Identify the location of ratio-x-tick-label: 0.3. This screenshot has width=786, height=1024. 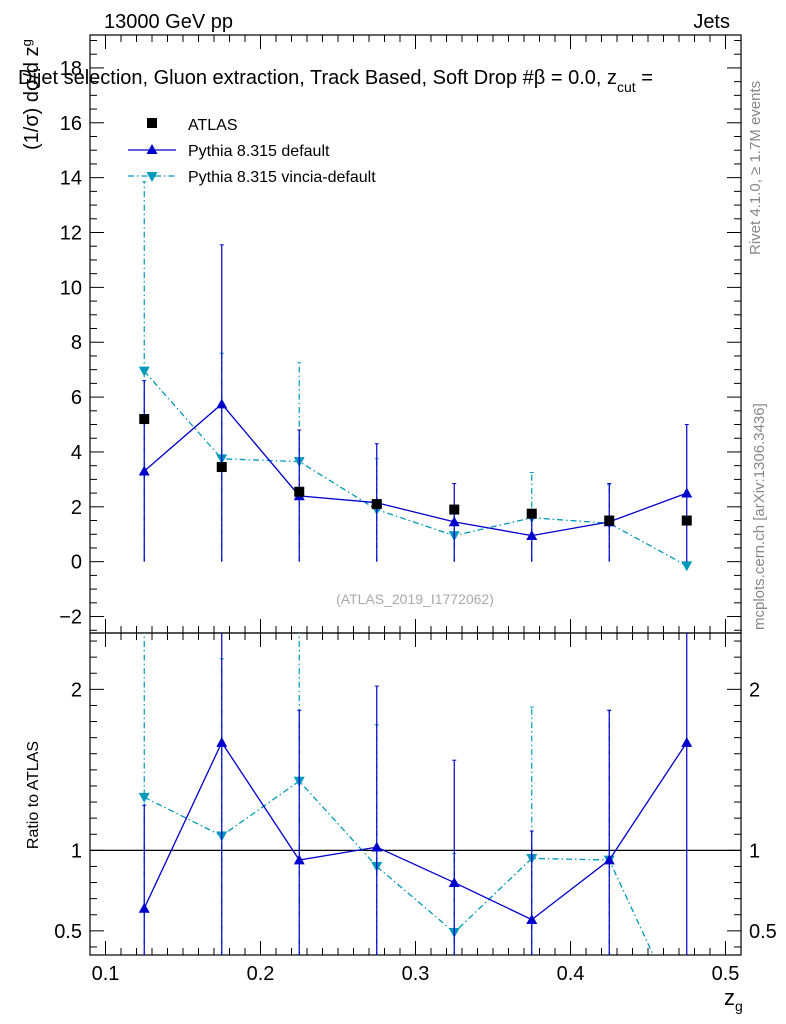
(416, 974).